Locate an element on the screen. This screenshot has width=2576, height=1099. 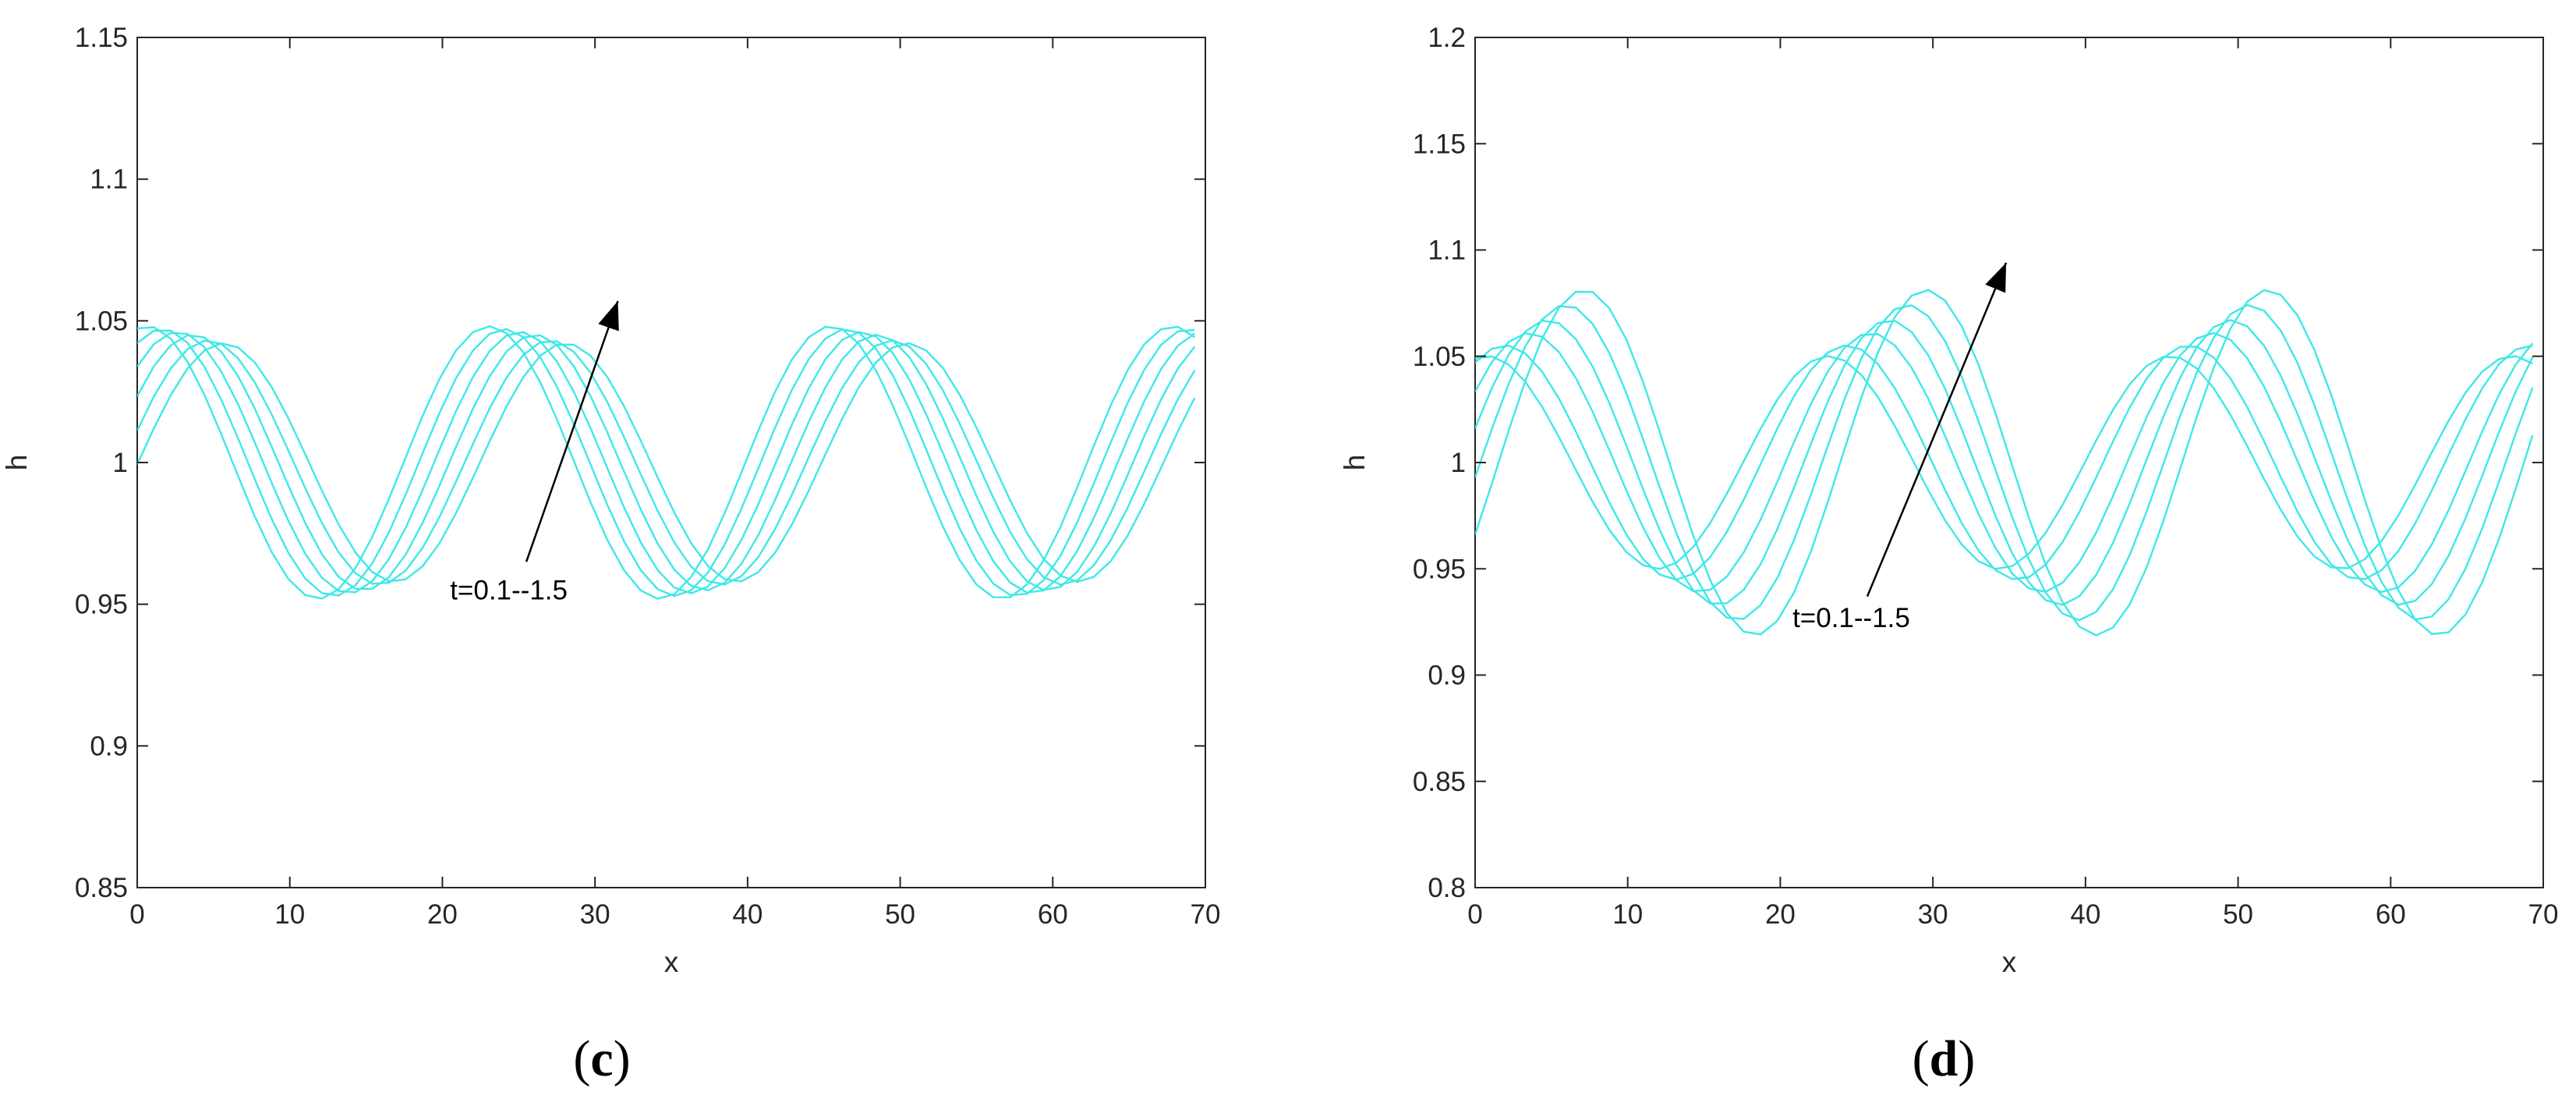
y-tick-label: 0.8 is located at coordinates (1447, 888).